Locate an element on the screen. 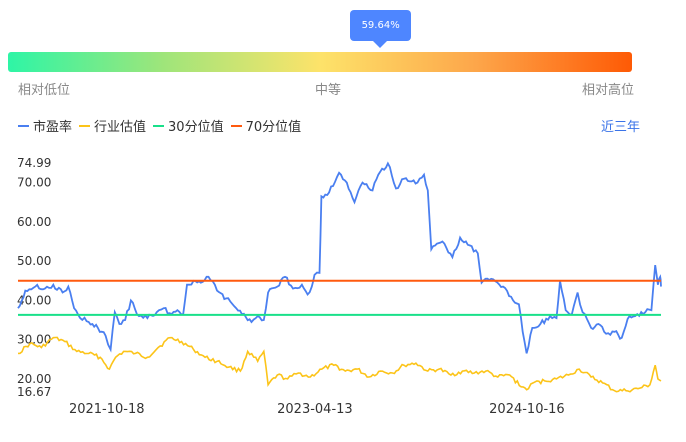 The image size is (686, 442). legend-swatch-p70 is located at coordinates (236, 125).